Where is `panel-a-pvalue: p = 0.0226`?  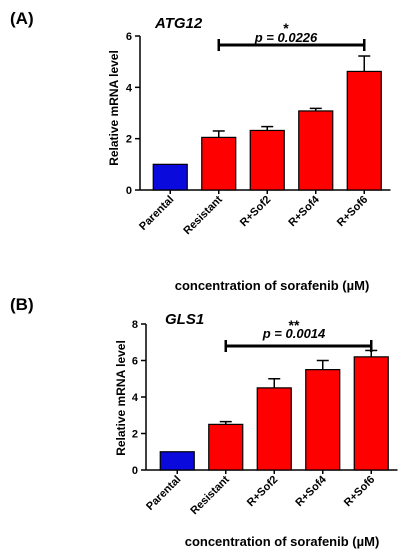
panel-a-pvalue: p = 0.0226 is located at coordinates (286, 37).